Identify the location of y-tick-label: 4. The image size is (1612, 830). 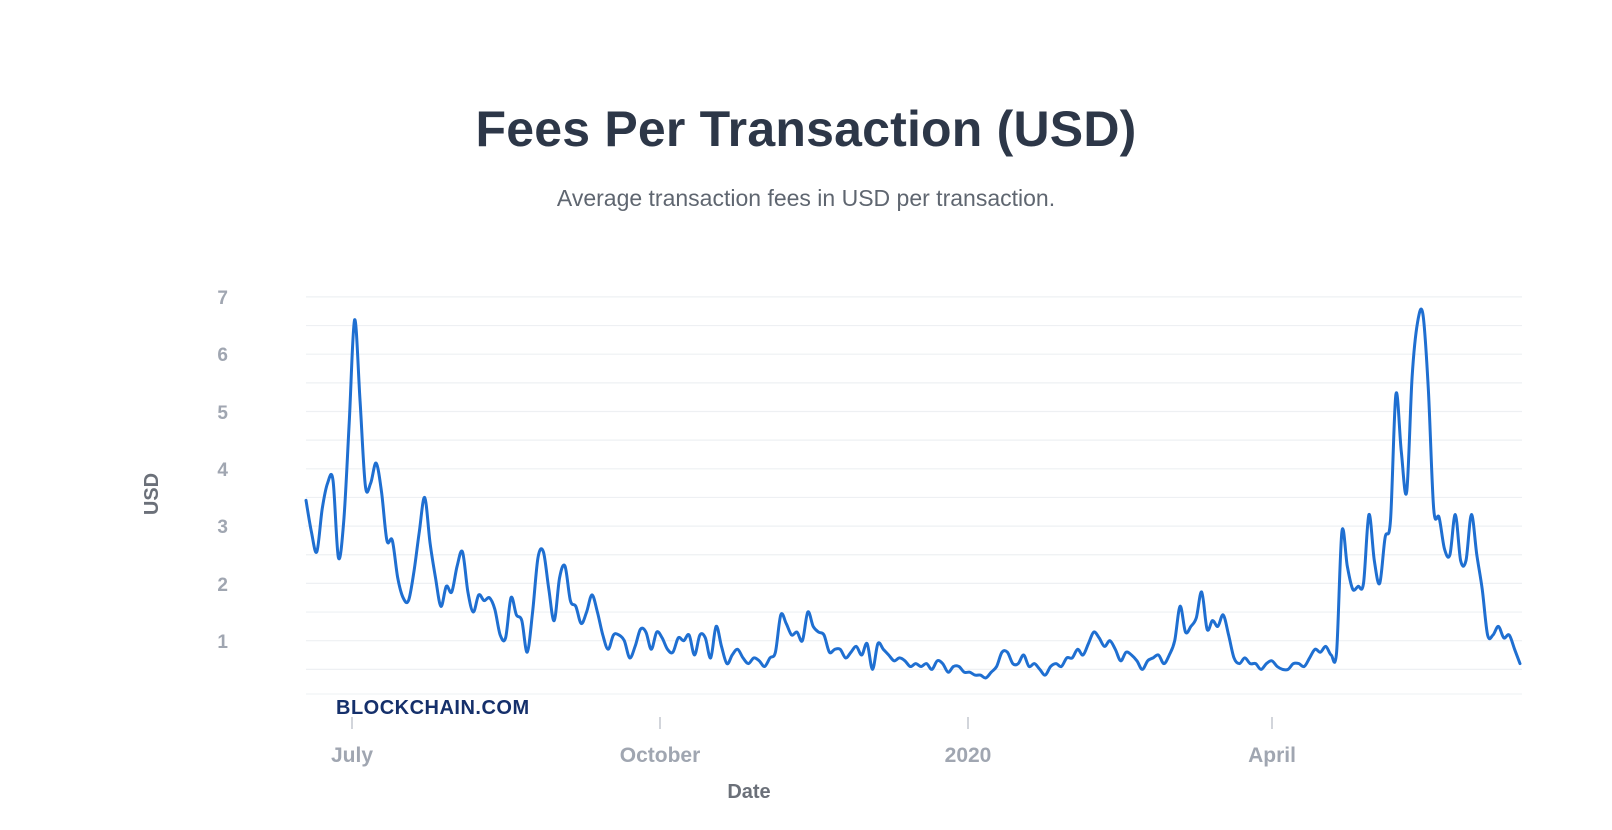
(222, 470).